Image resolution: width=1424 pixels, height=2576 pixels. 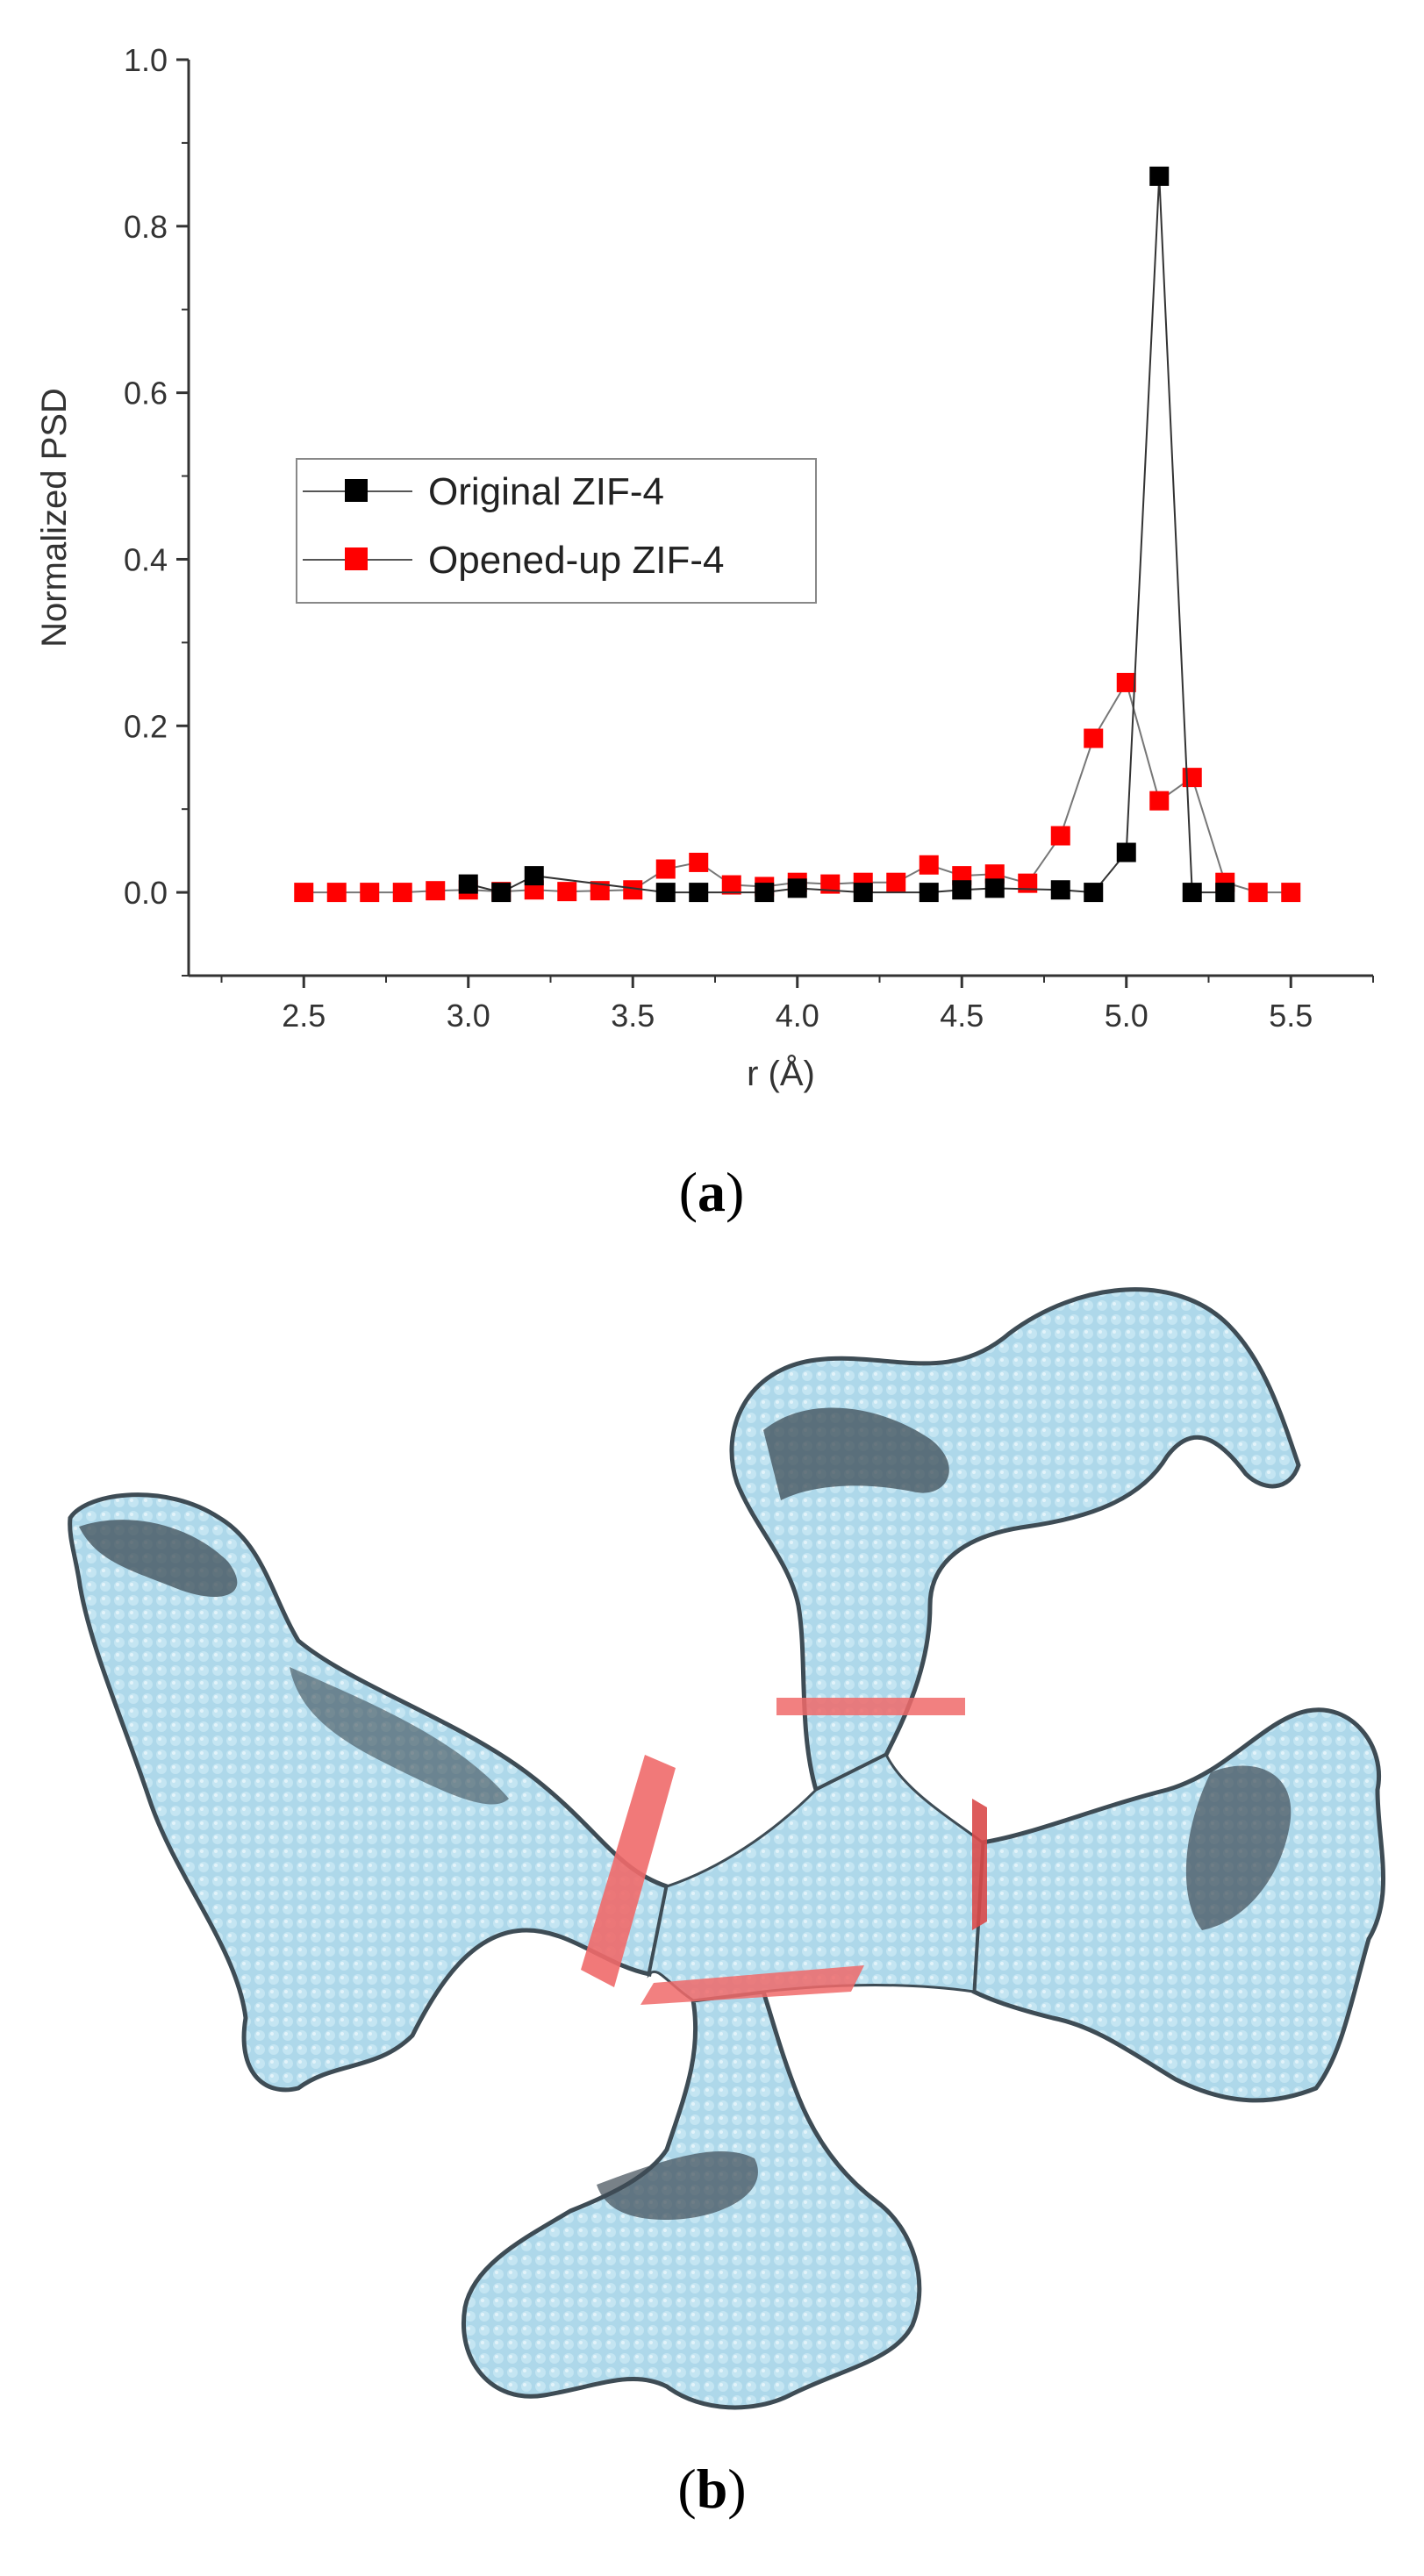 I want to click on legend-marker-opened, so click(x=356, y=558).